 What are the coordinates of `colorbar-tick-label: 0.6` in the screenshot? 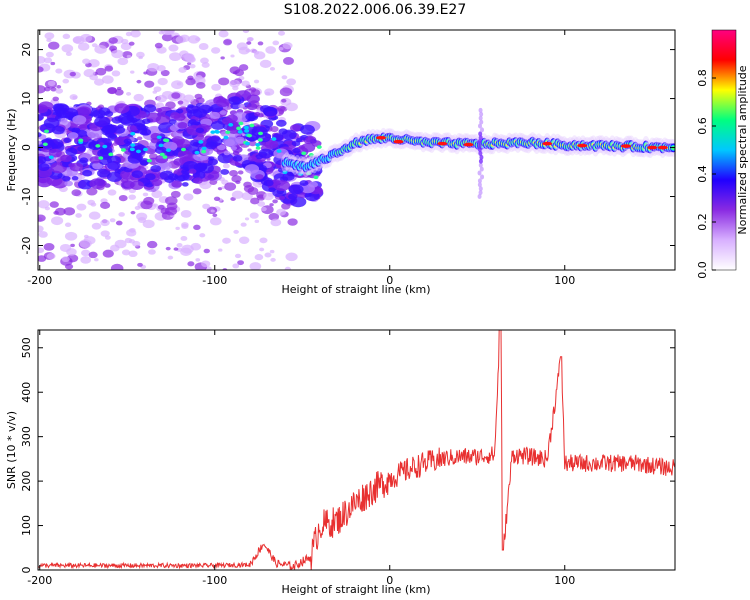 It's located at (702, 126).